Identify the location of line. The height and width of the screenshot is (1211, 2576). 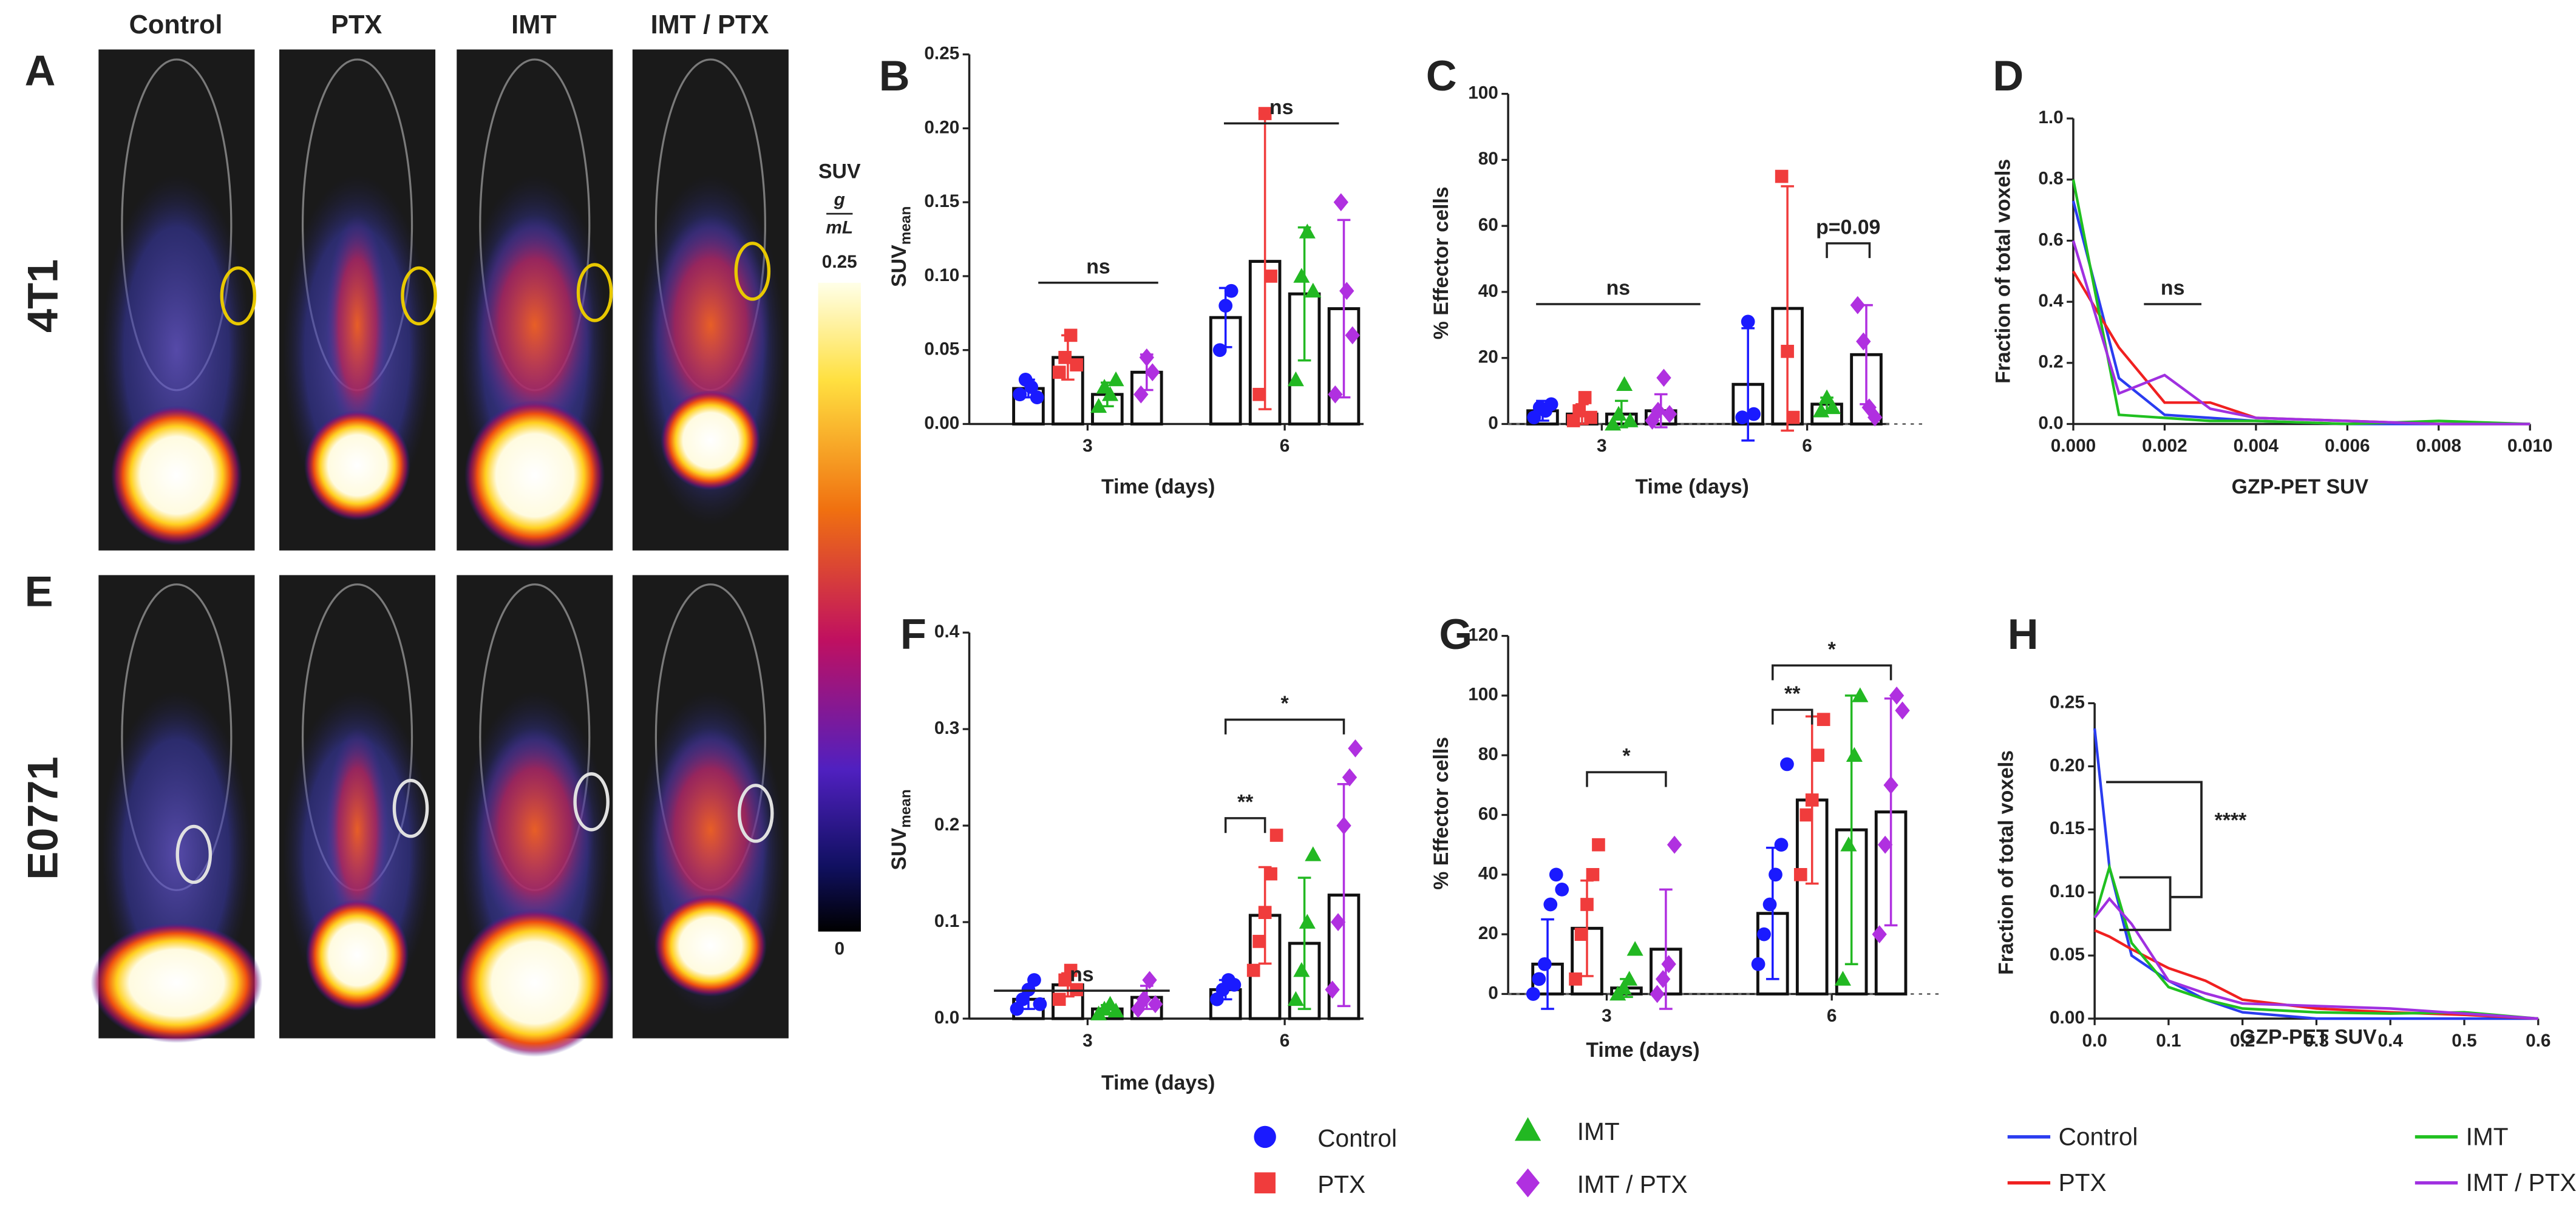
(2315, 941).